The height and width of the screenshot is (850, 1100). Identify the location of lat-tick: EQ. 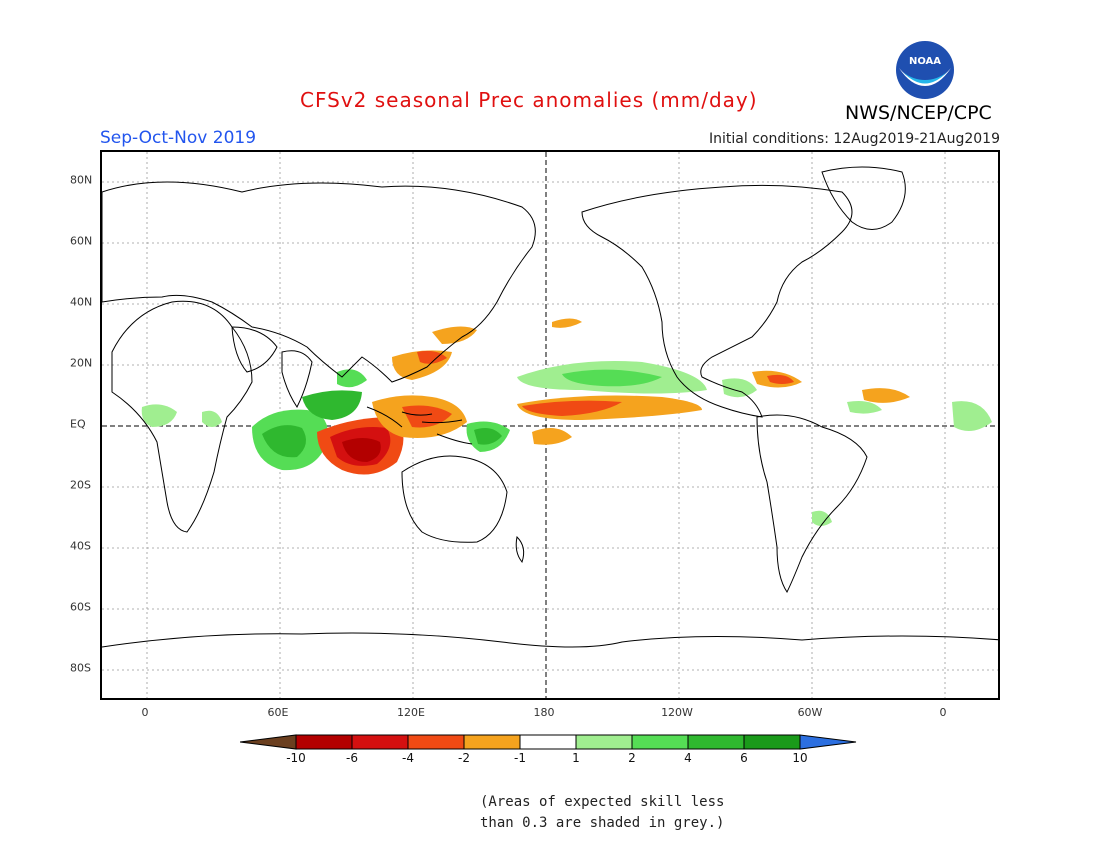
(78, 424).